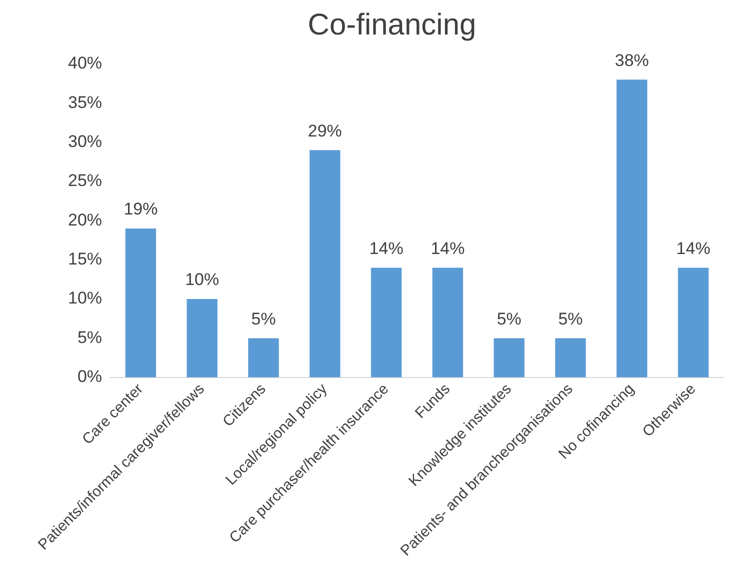  I want to click on data-label: 29%, so click(325, 130).